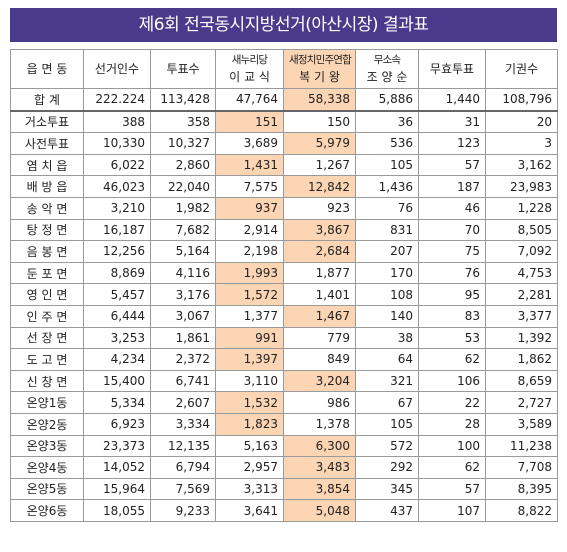 The width and height of the screenshot is (567, 552). Describe the element at coordinates (117, 186) in the screenshot. I see `cell-value: 46,023` at that location.